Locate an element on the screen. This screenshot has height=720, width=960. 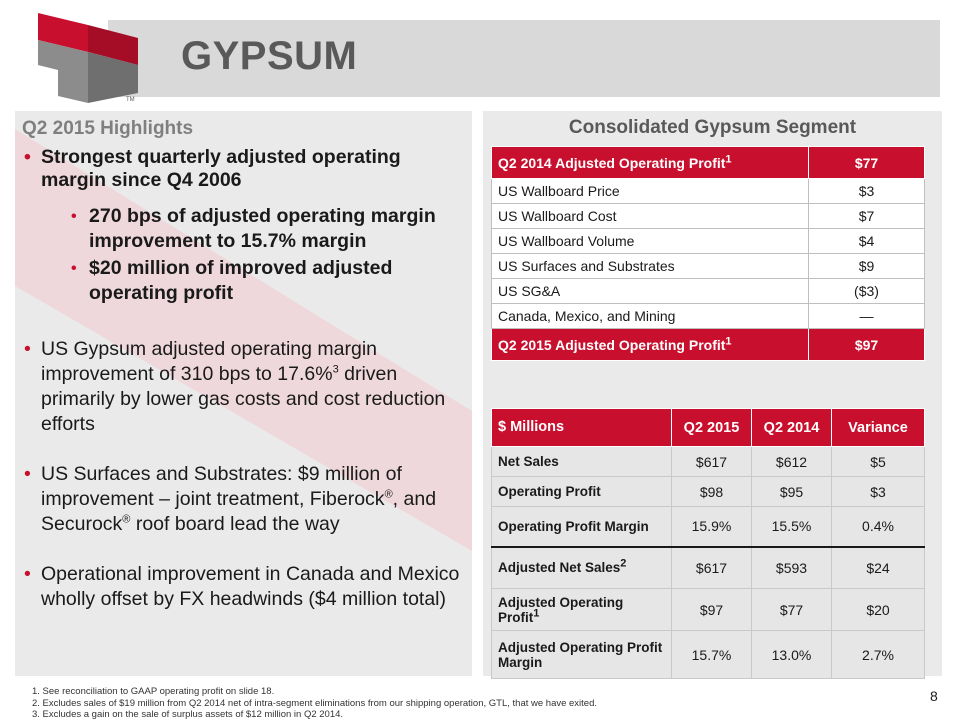
bridge-start-label: Q2 2014 Adjusted Operating Profit1 is located at coordinates (650, 162).